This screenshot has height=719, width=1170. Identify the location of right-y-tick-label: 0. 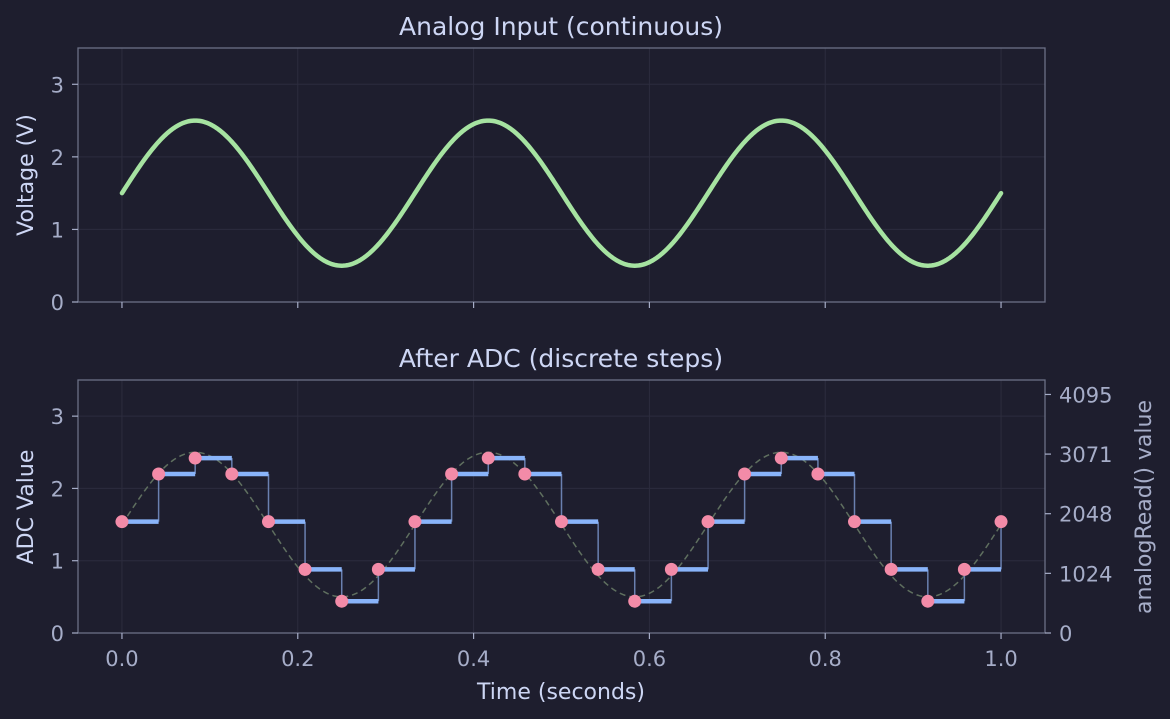
(1065, 634).